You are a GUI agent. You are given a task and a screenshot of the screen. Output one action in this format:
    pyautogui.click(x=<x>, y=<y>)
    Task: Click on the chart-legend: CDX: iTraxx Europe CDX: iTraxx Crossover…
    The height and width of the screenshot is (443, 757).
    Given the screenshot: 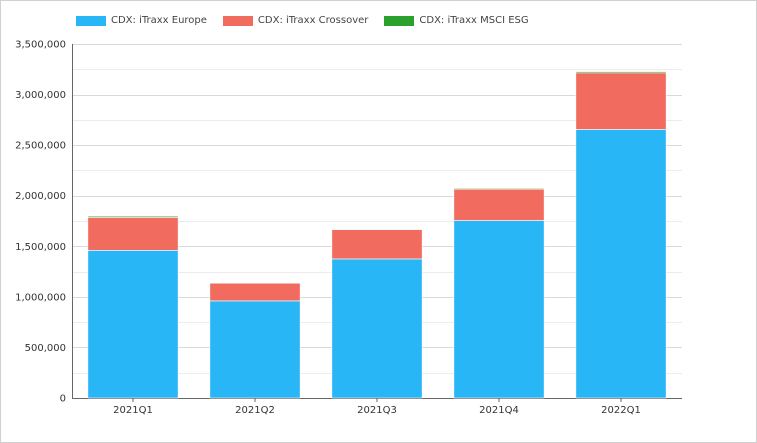 What is the action you would take?
    pyautogui.click(x=302, y=20)
    